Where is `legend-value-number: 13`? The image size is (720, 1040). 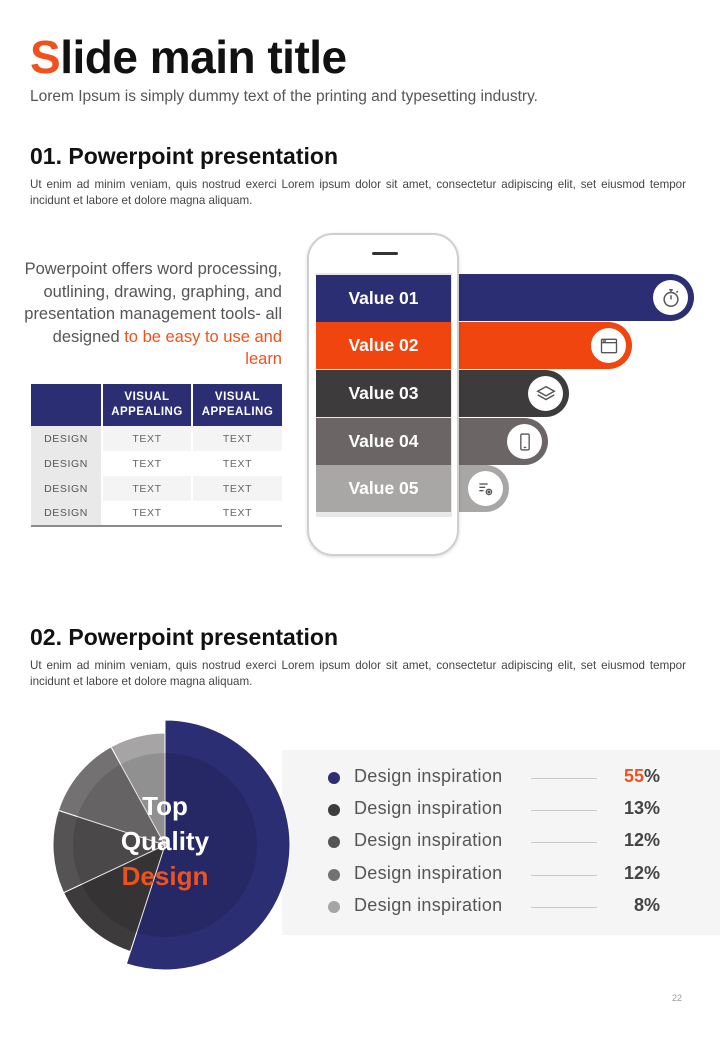
legend-value-number: 13 is located at coordinates (633, 808).